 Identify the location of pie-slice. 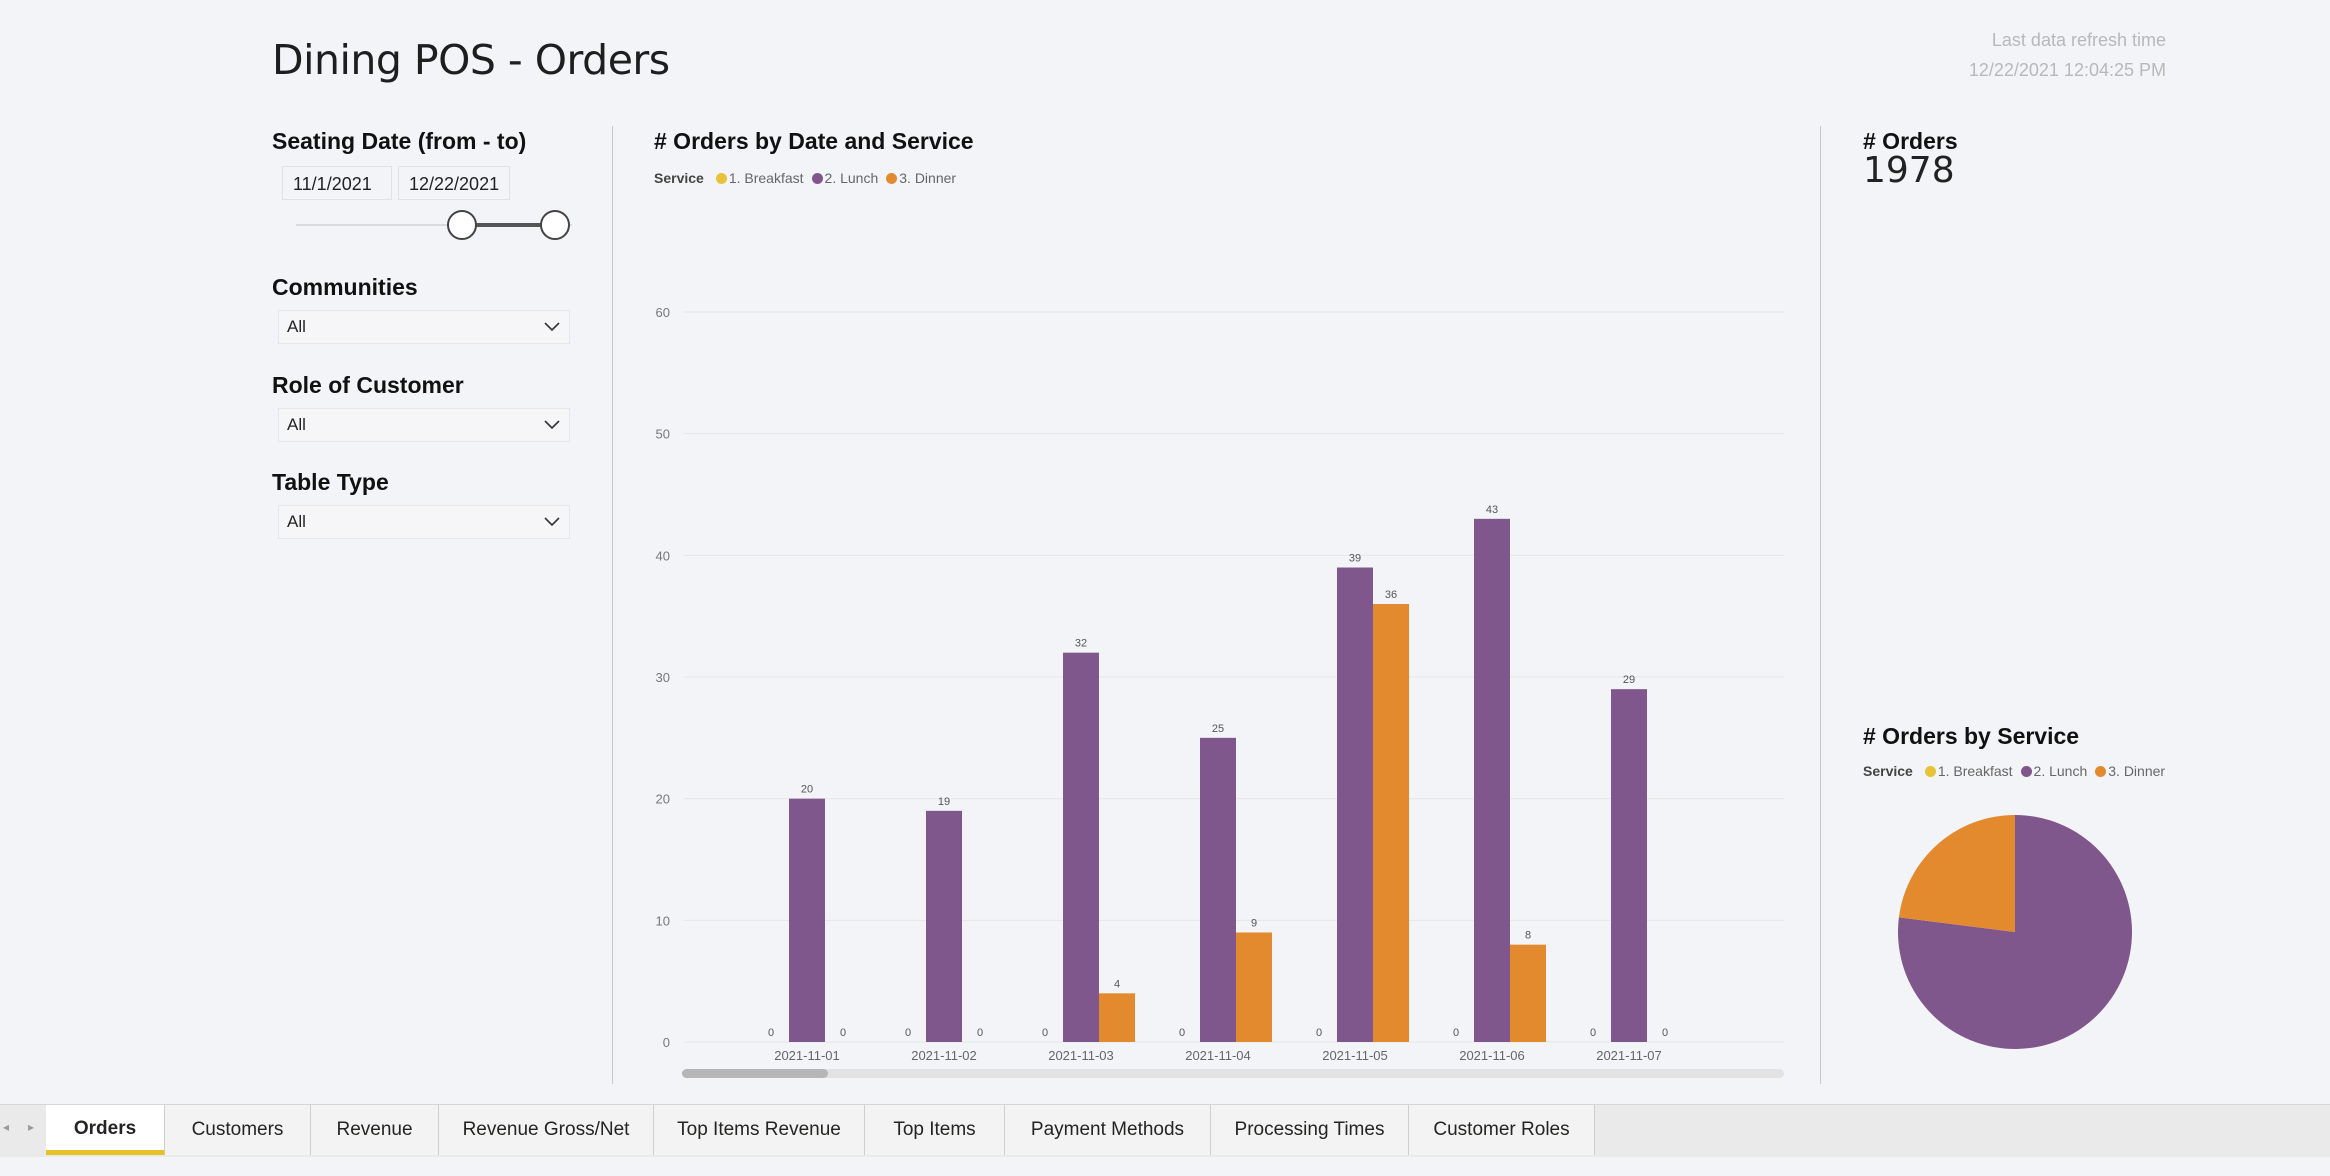
(1956, 873).